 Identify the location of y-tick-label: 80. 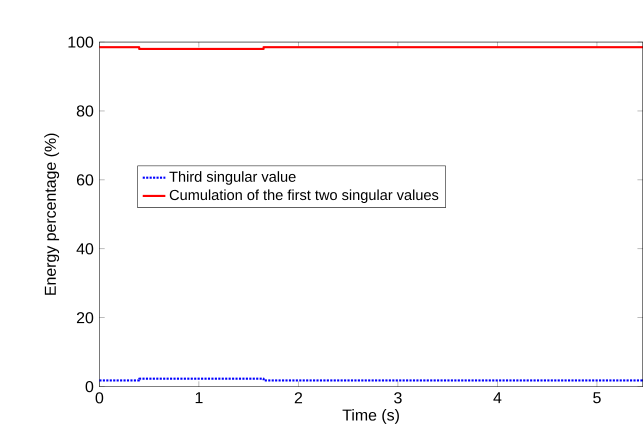
(85, 111).